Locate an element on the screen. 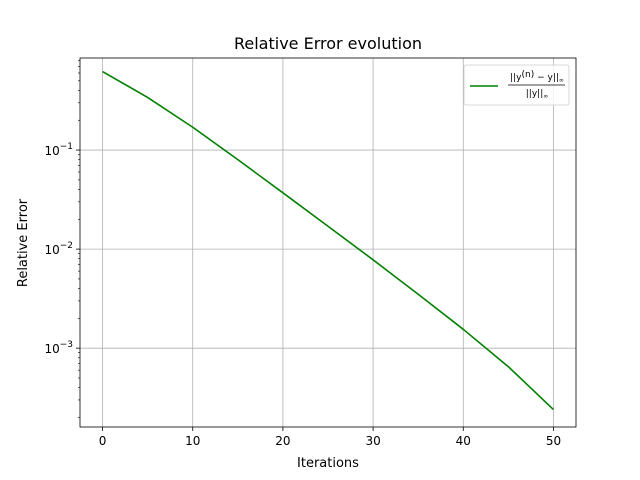 The height and width of the screenshot is (480, 640). y-tick-label: 10⁻² is located at coordinates (58, 249).